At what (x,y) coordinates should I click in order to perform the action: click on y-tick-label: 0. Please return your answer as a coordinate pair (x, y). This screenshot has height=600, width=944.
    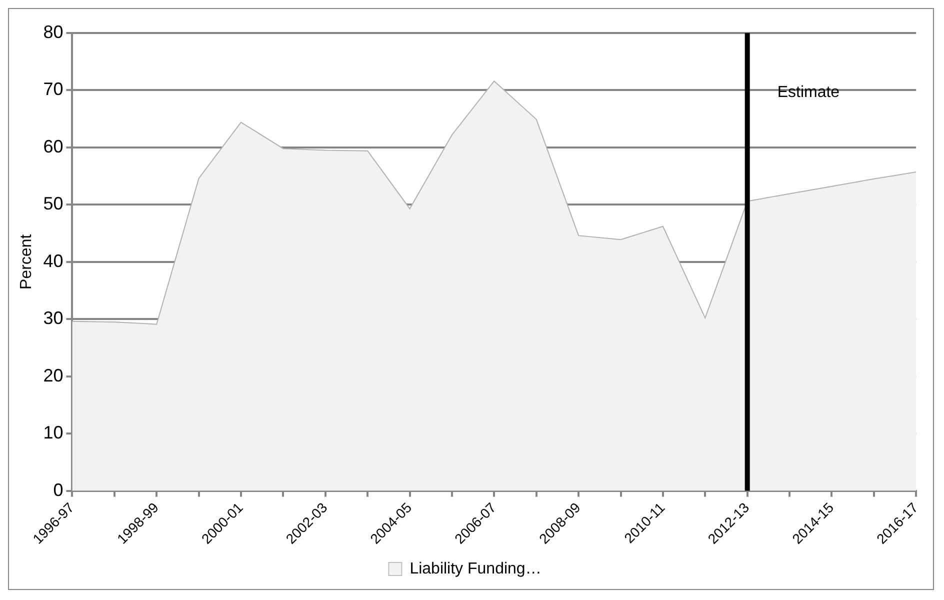
    Looking at the image, I should click on (58, 490).